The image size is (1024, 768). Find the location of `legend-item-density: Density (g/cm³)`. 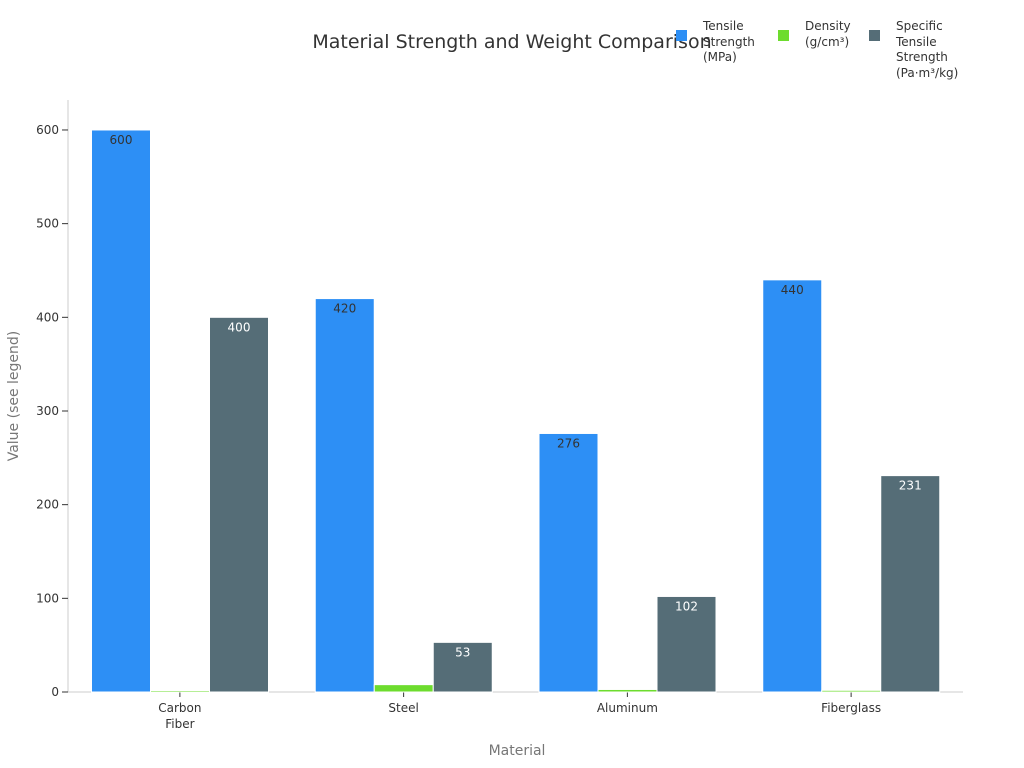

legend-item-density: Density (g/cm³) is located at coordinates (814, 34).